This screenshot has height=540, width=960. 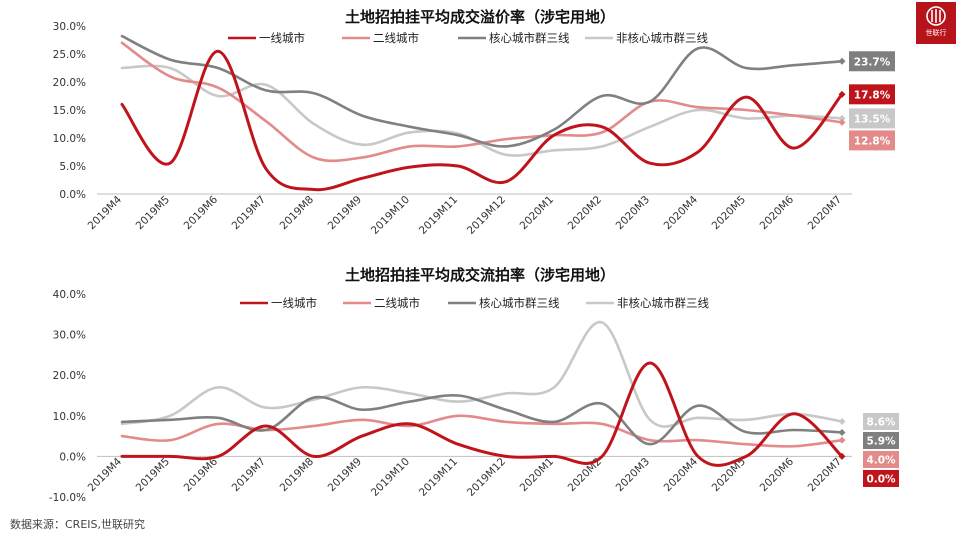 What do you see at coordinates (936, 33) in the screenshot?
I see `logo-text: 世联行` at bounding box center [936, 33].